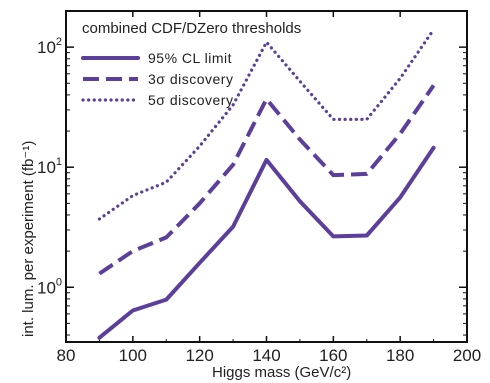 Image resolution: width=490 pixels, height=383 pixels. Describe the element at coordinates (191, 28) in the screenshot. I see `chart-title: combined CDF/DZero thresholds` at that location.